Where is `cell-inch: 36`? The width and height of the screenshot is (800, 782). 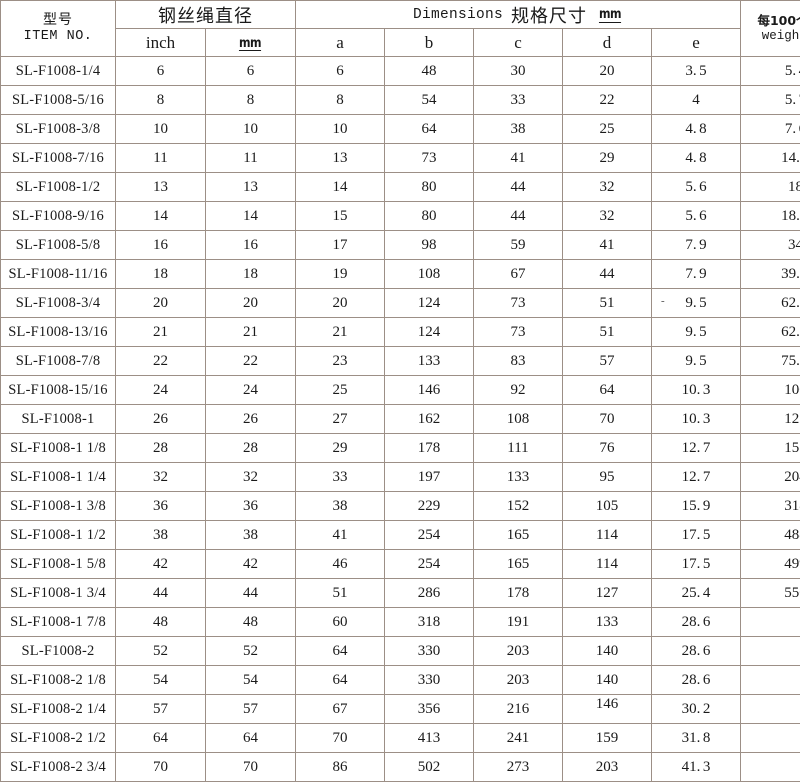 cell-inch: 36 is located at coordinates (161, 506).